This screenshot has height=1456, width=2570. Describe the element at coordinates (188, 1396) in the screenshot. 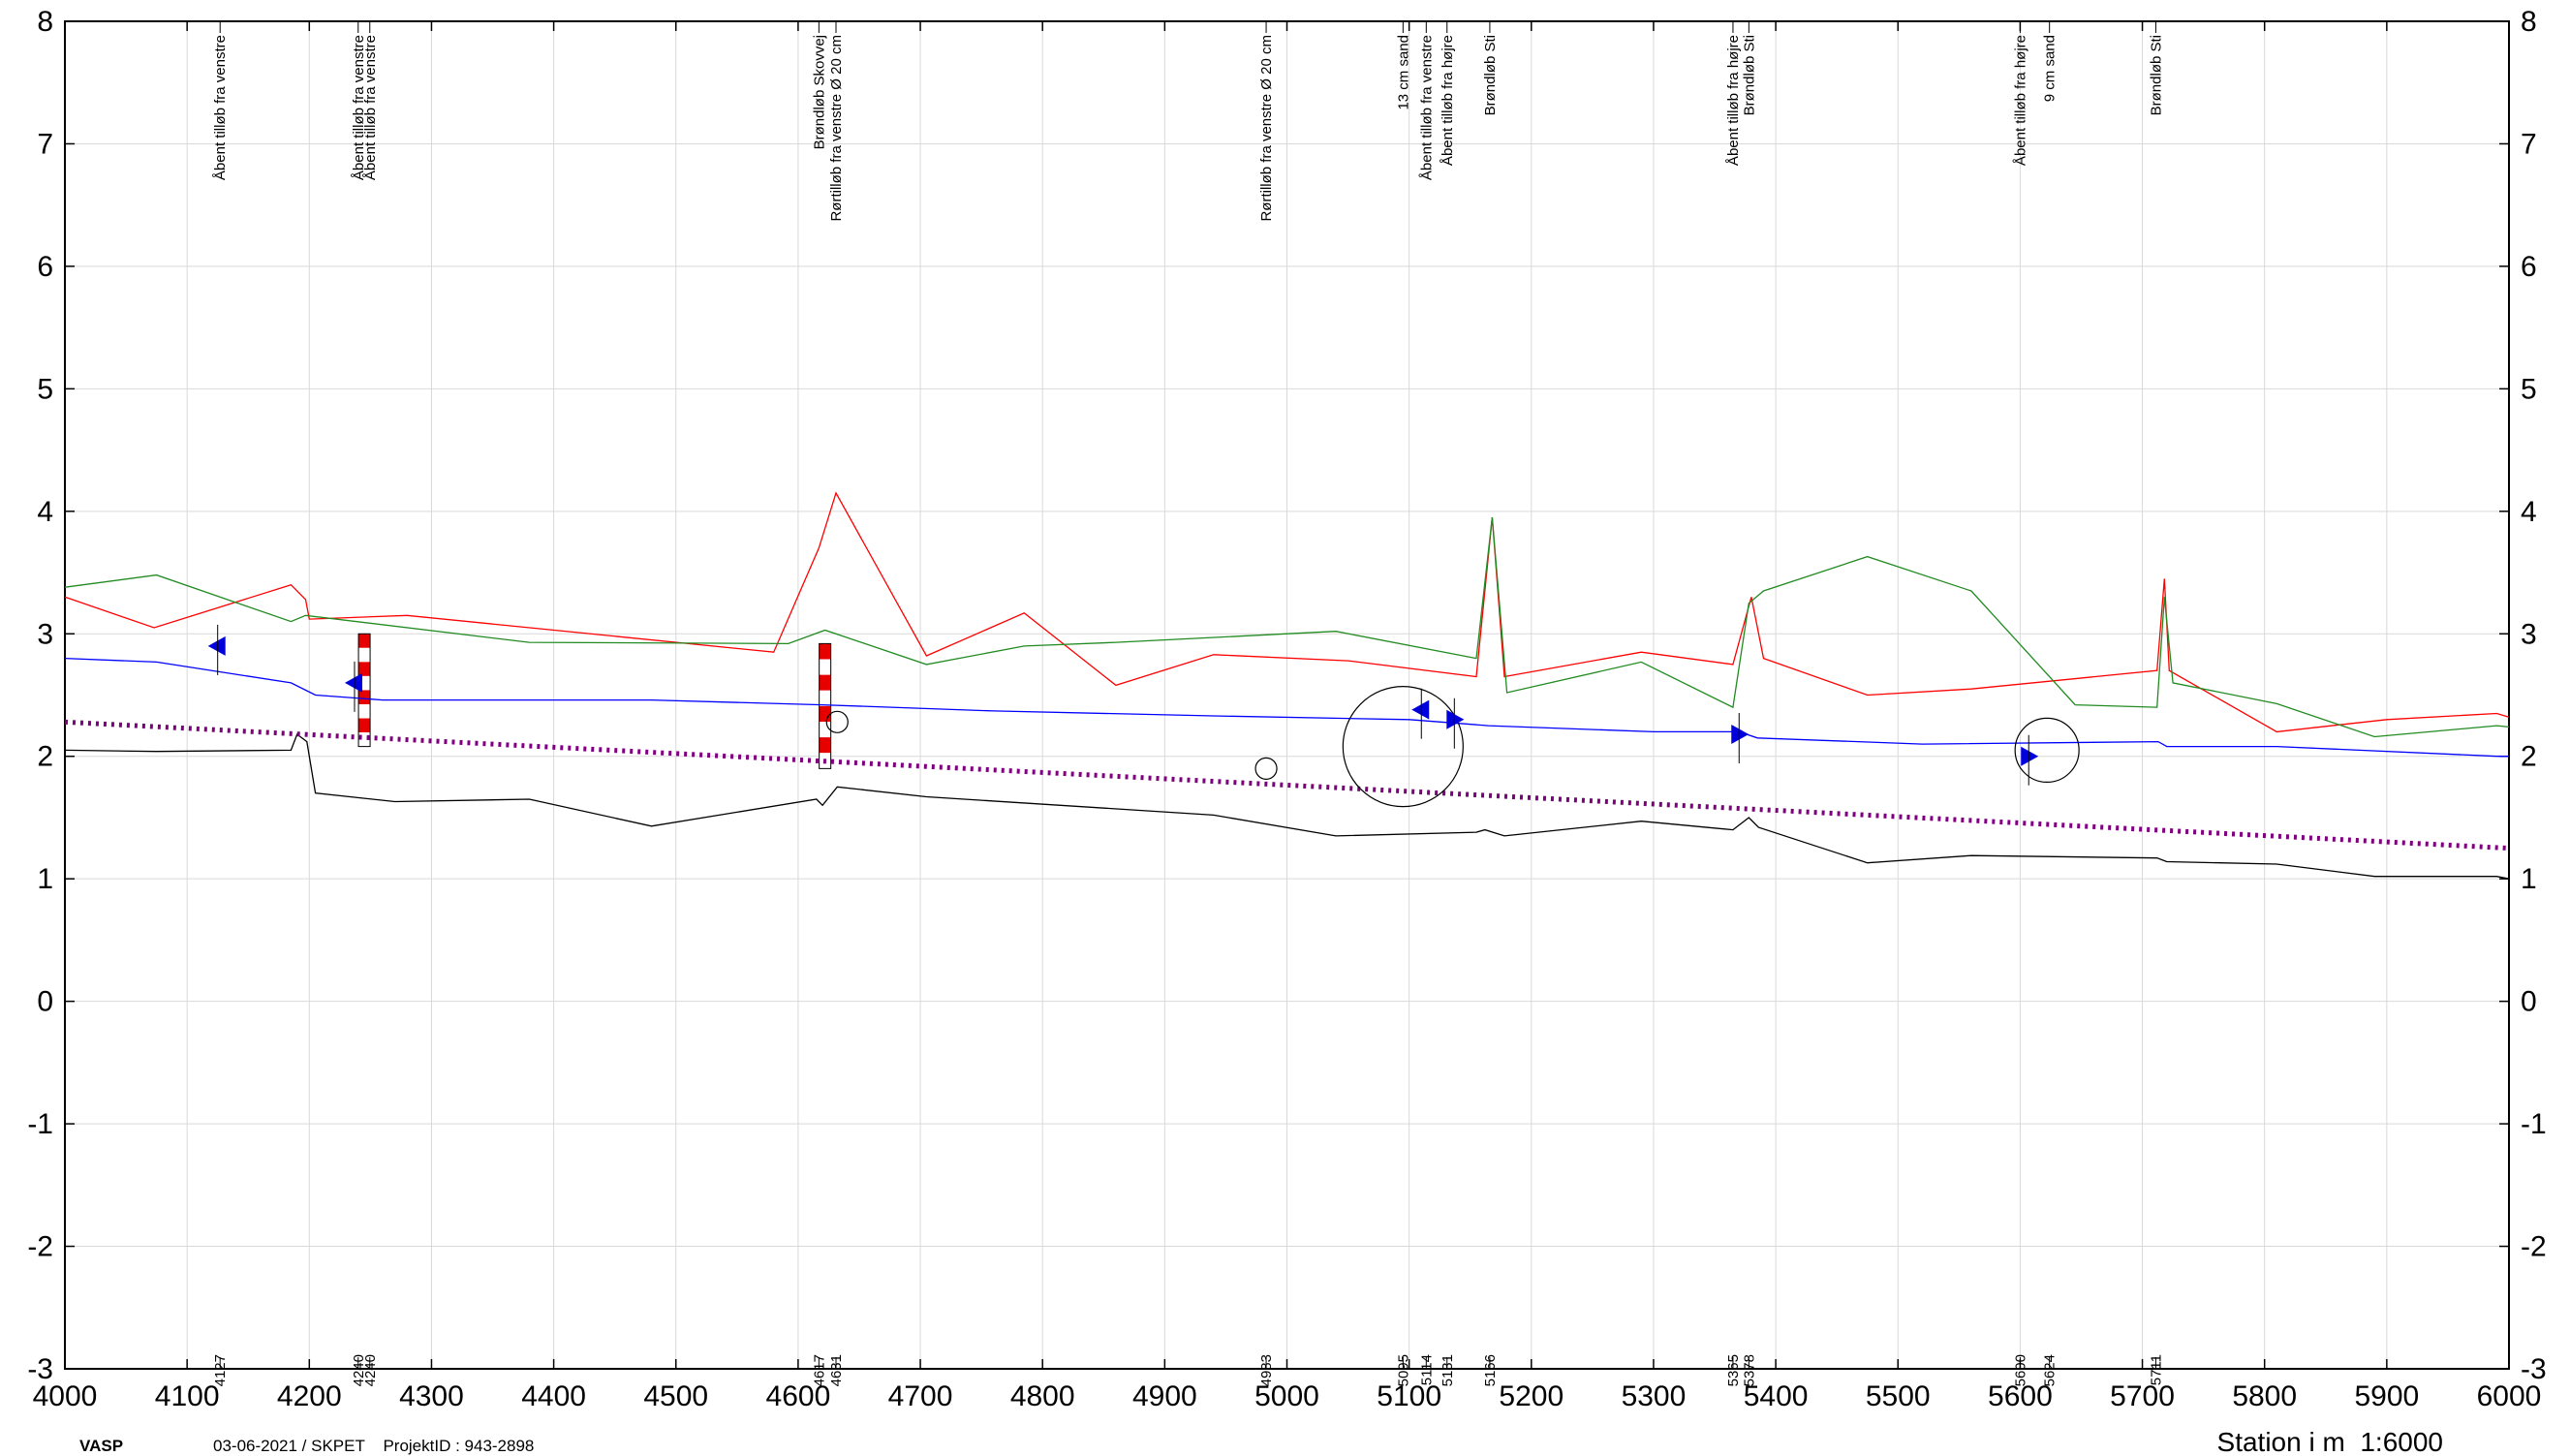

I see `x-tick-label: 4100` at that location.